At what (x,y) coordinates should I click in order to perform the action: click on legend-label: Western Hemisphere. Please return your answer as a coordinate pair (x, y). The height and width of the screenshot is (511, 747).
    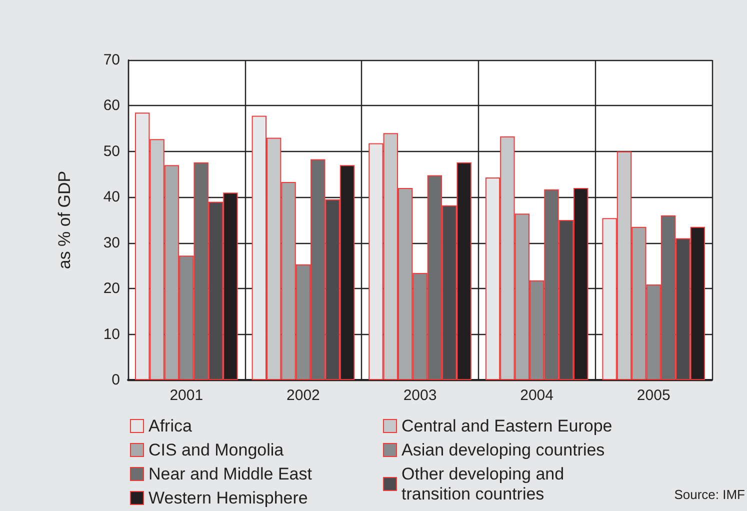
    Looking at the image, I should click on (228, 498).